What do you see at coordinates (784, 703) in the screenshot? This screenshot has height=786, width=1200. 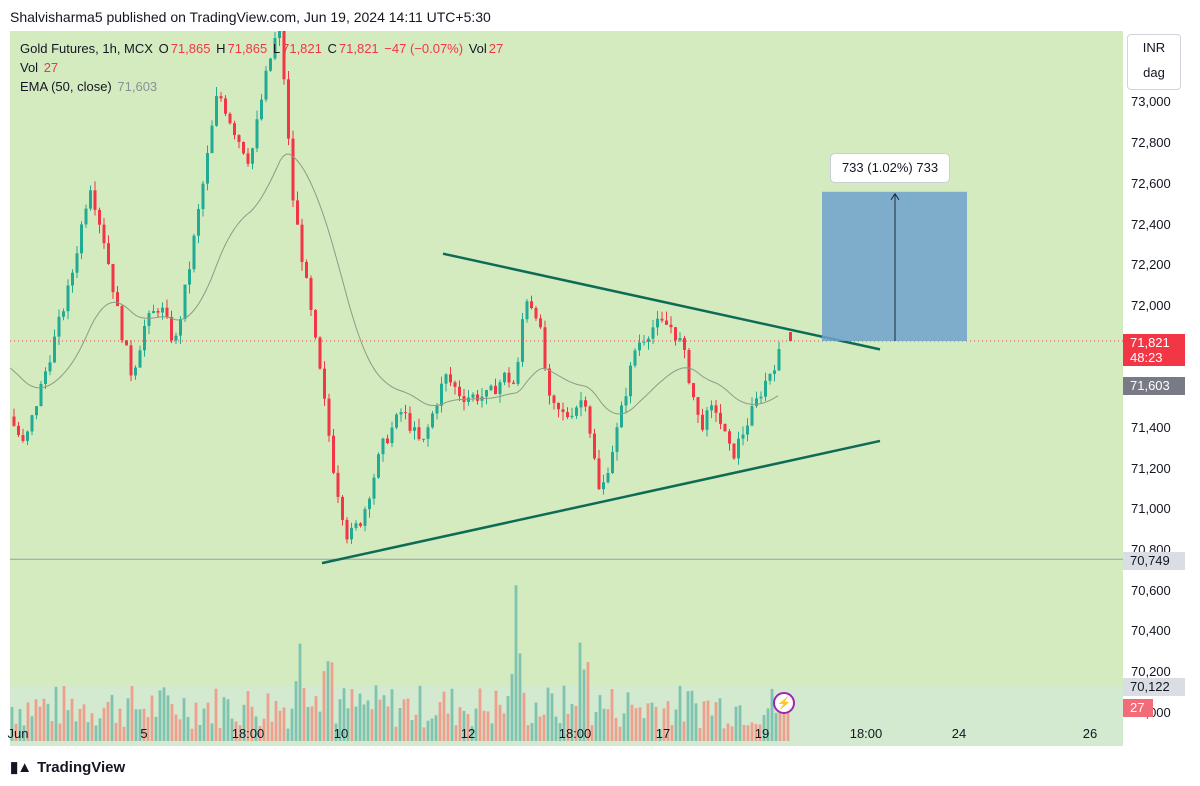 I see `flash-icon: ⚡` at bounding box center [784, 703].